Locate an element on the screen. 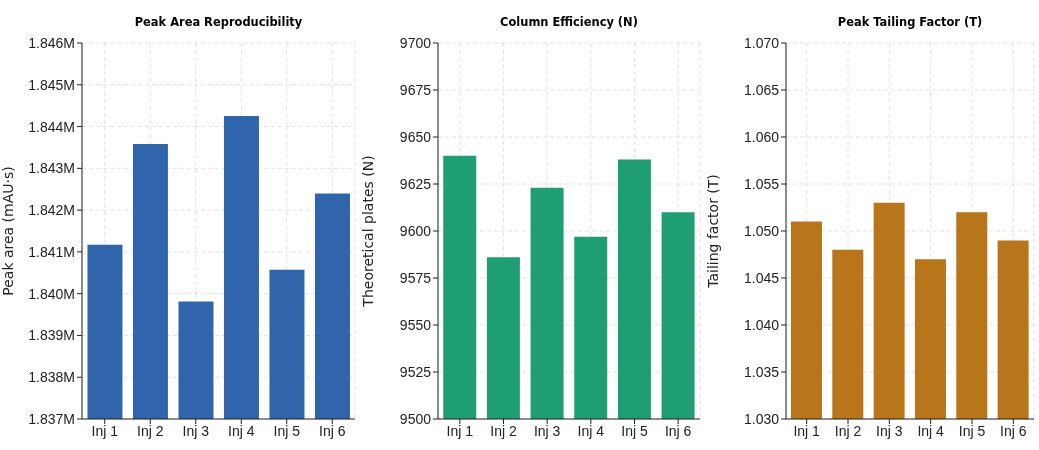  y-tick-label: 1.844M is located at coordinates (51, 126).